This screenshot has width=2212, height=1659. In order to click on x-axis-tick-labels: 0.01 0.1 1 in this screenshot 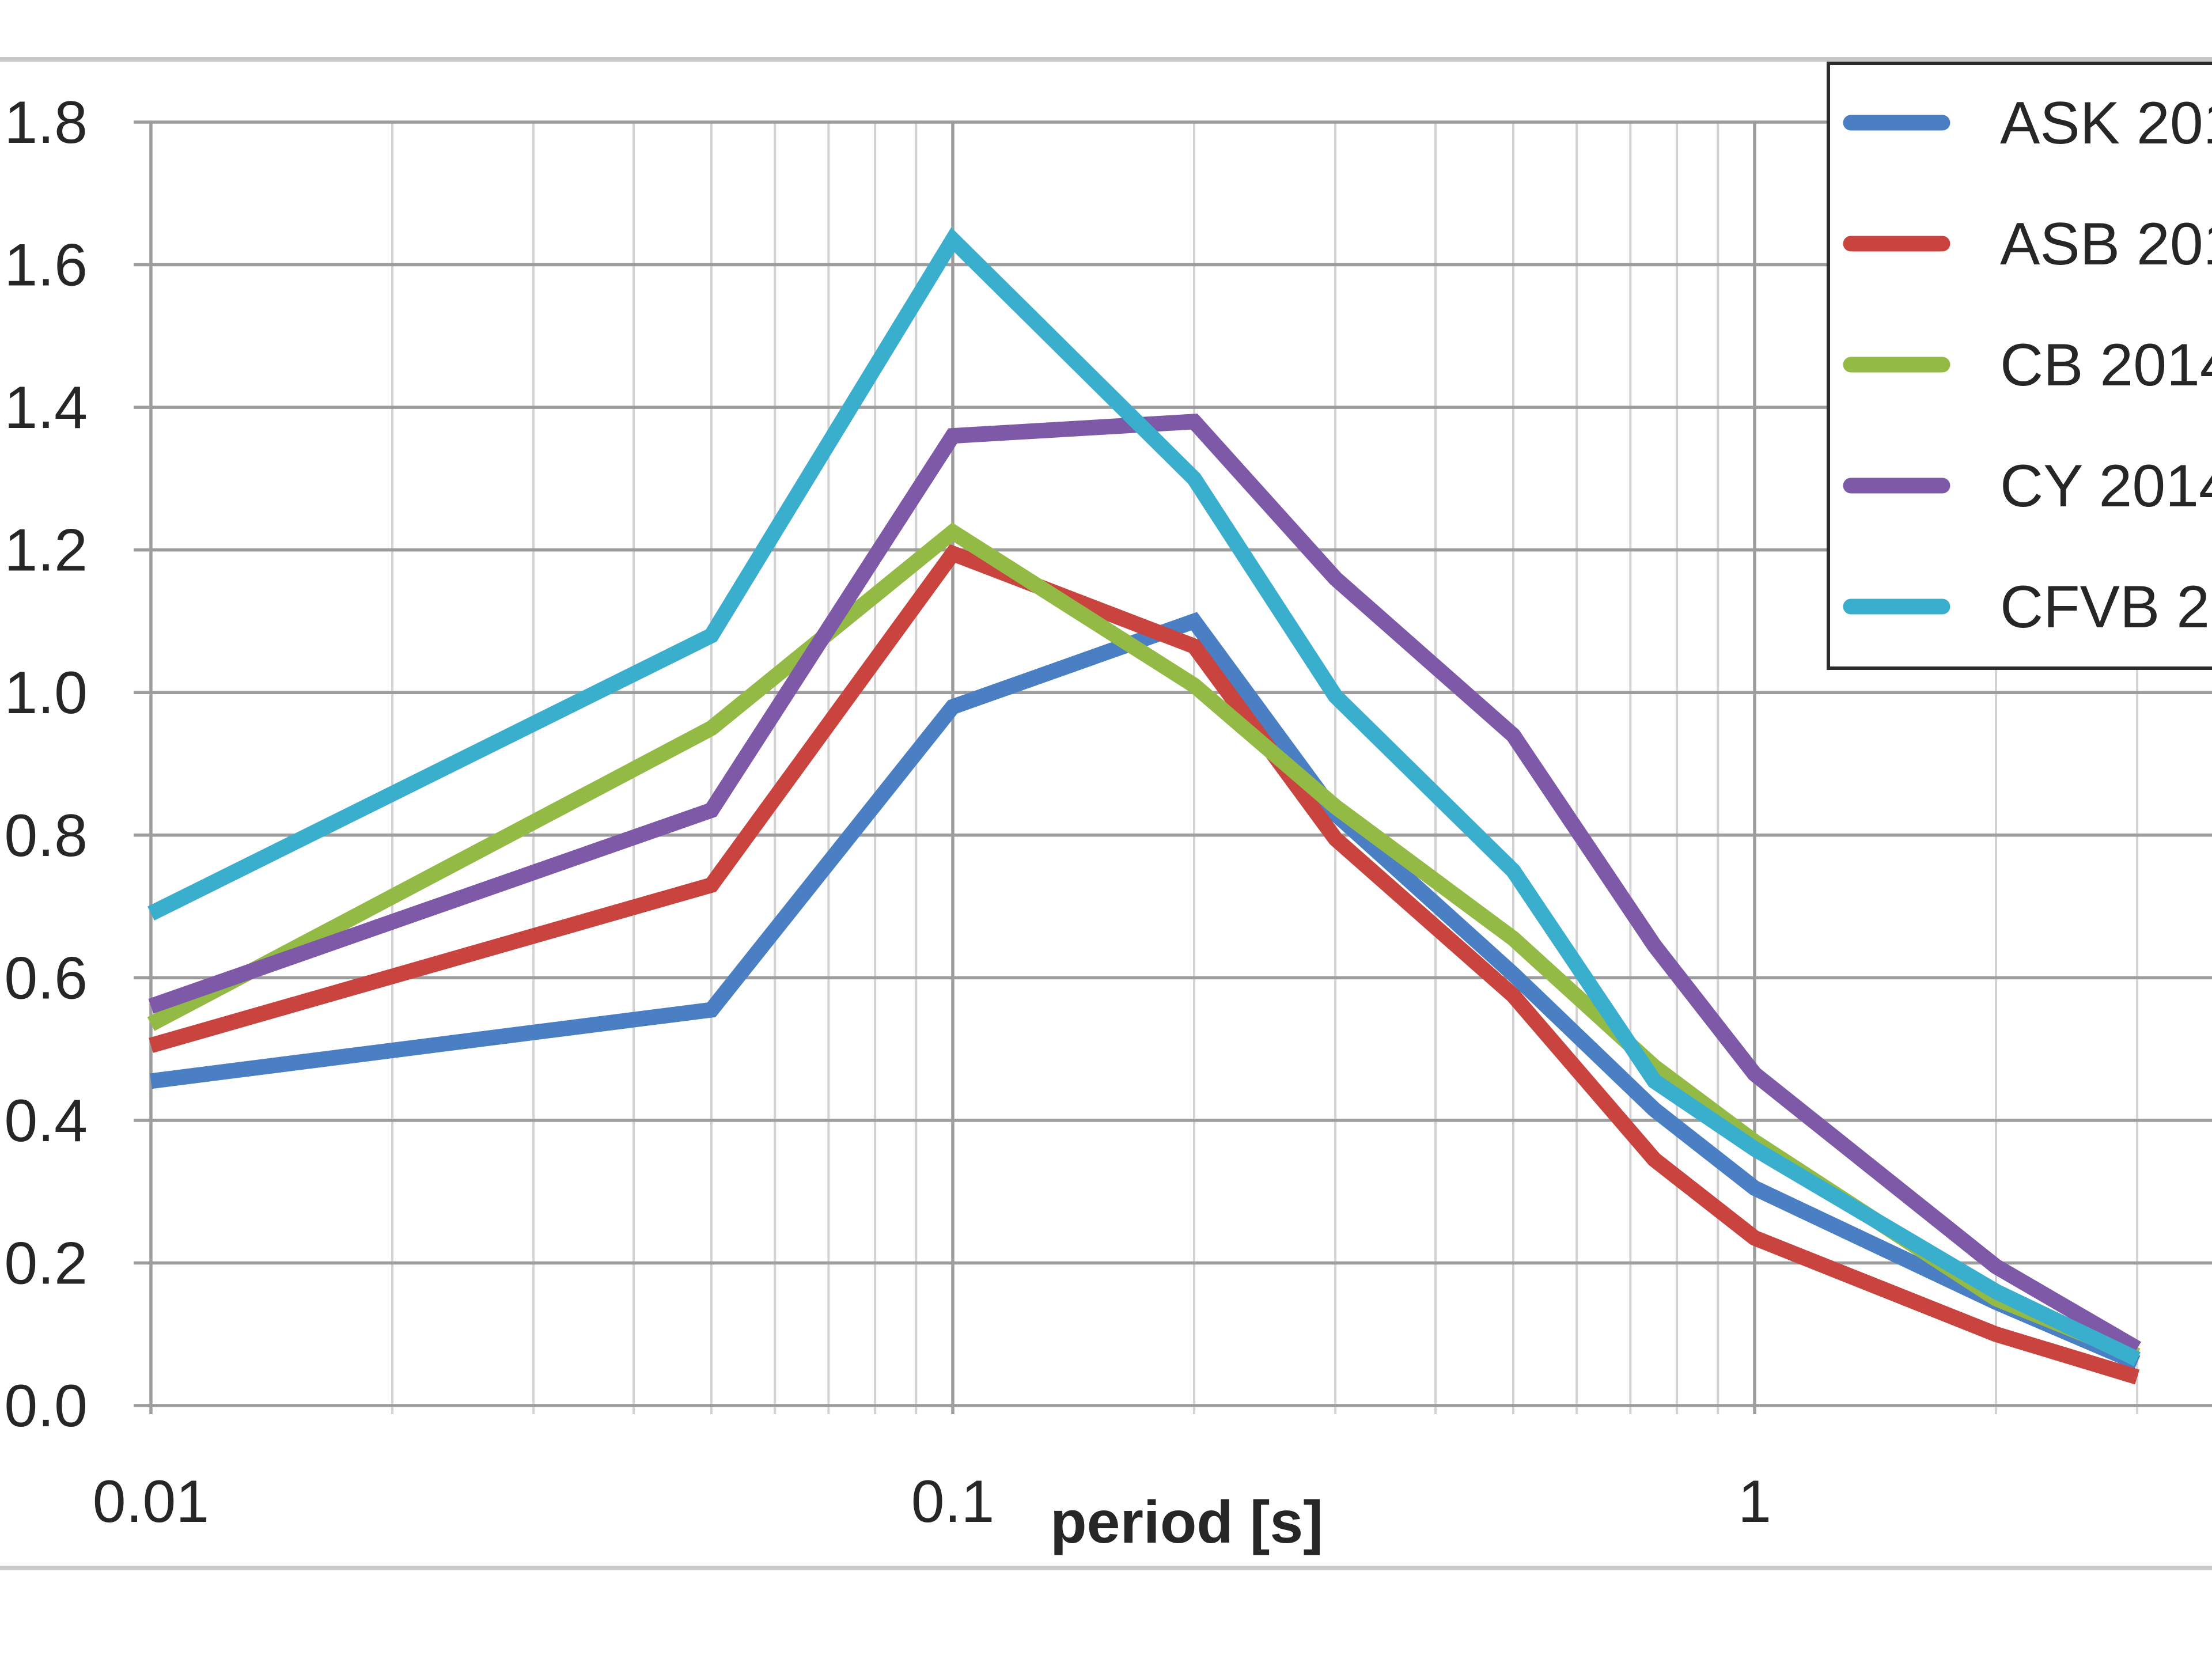, I will do `click(932, 1501)`.